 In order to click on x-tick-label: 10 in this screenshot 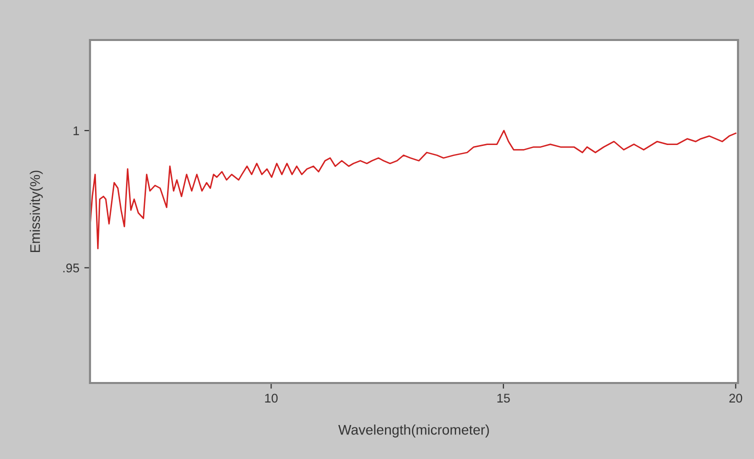, I will do `click(271, 398)`.